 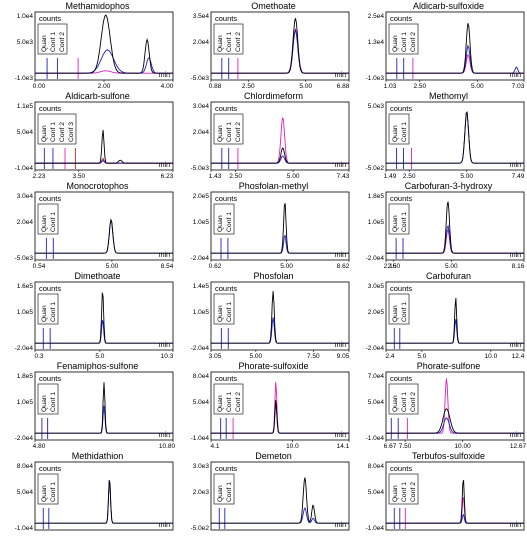 I want to click on y-tick-bottom: -5.0e2, so click(x=200, y=528).